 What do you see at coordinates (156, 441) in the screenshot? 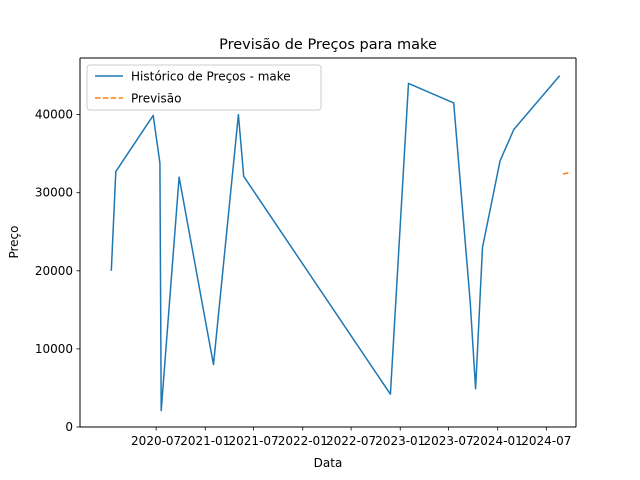
I see `x-tick-label: 2020-07` at bounding box center [156, 441].